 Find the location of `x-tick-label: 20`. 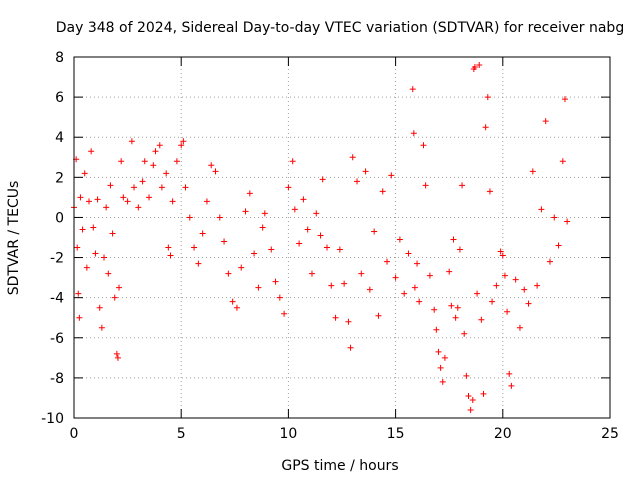

x-tick-label: 20 is located at coordinates (503, 434).